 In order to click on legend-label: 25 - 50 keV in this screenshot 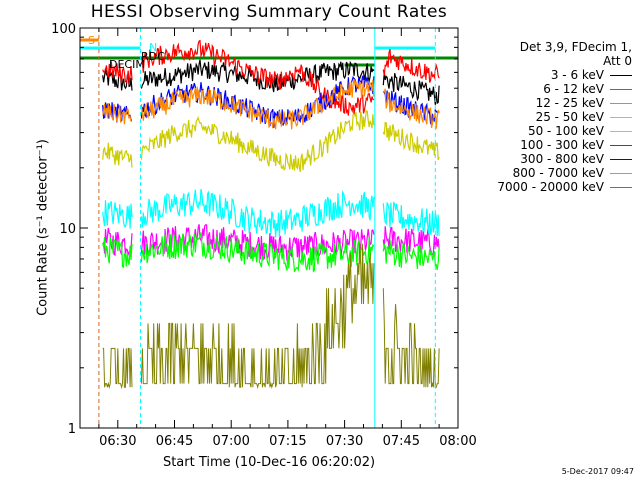, I will do `click(569, 117)`.